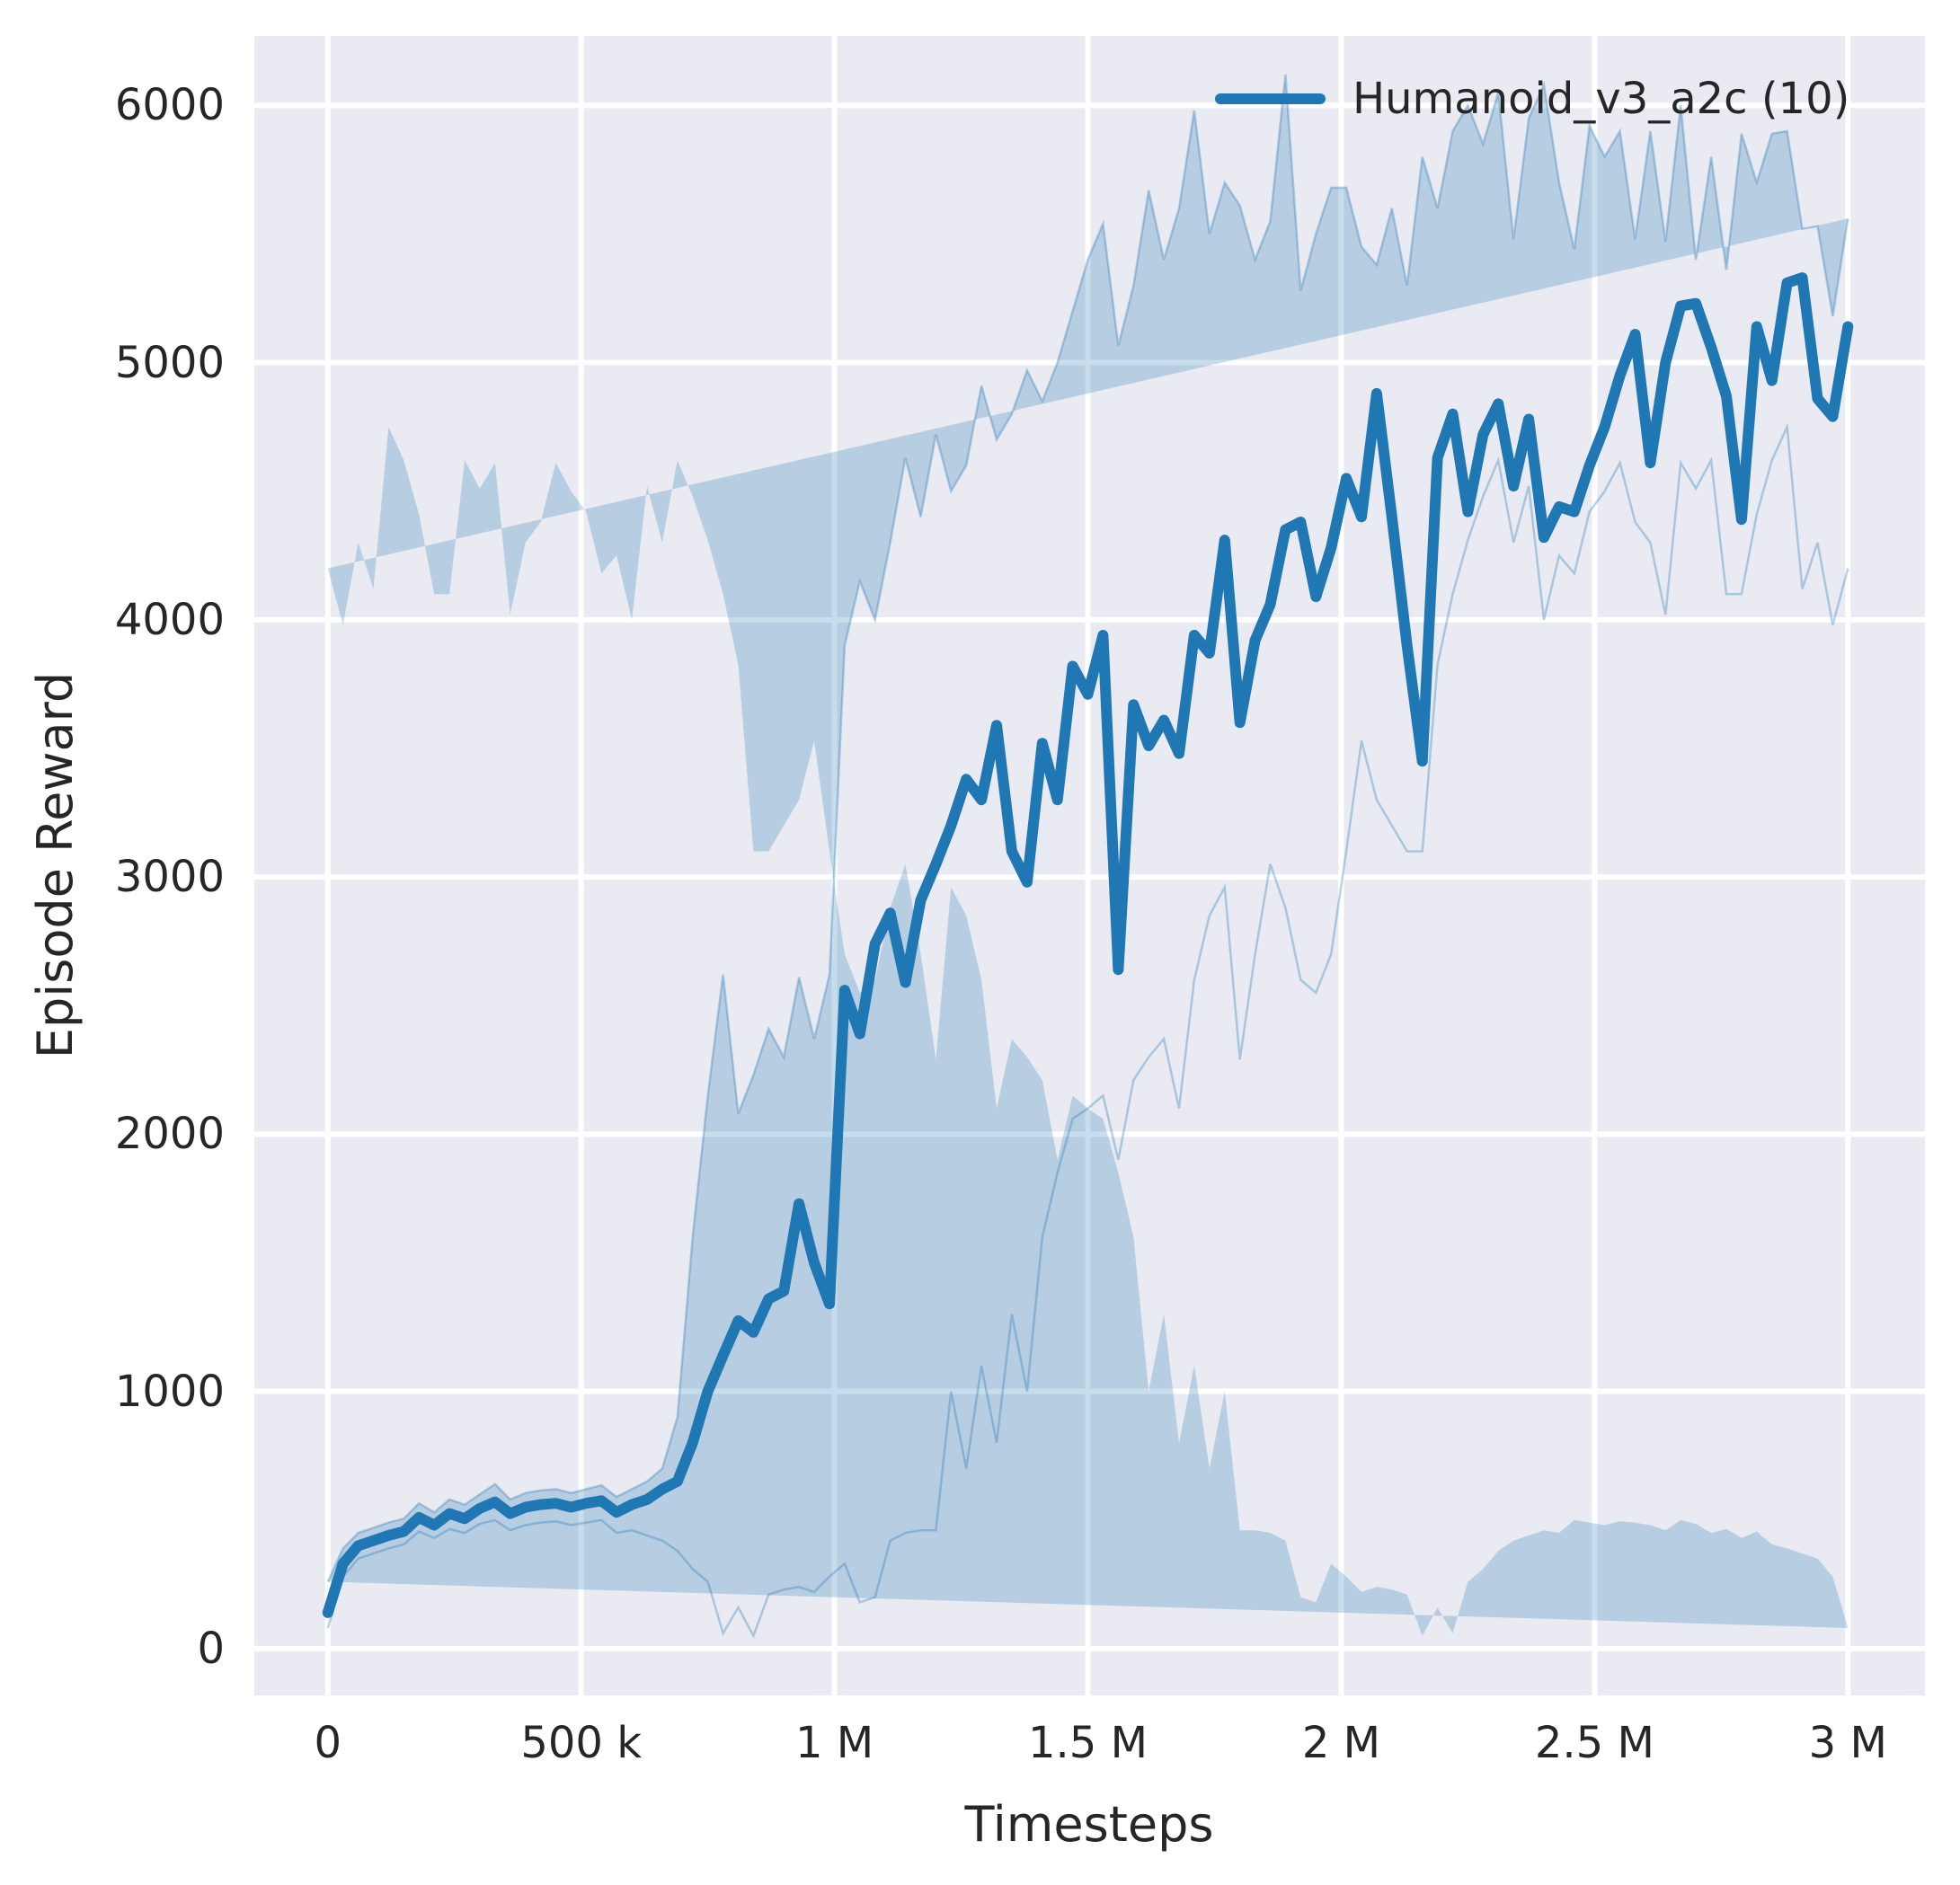 The width and height of the screenshot is (1960, 1885). I want to click on x-tick-label-500k: 500 k, so click(581, 1743).